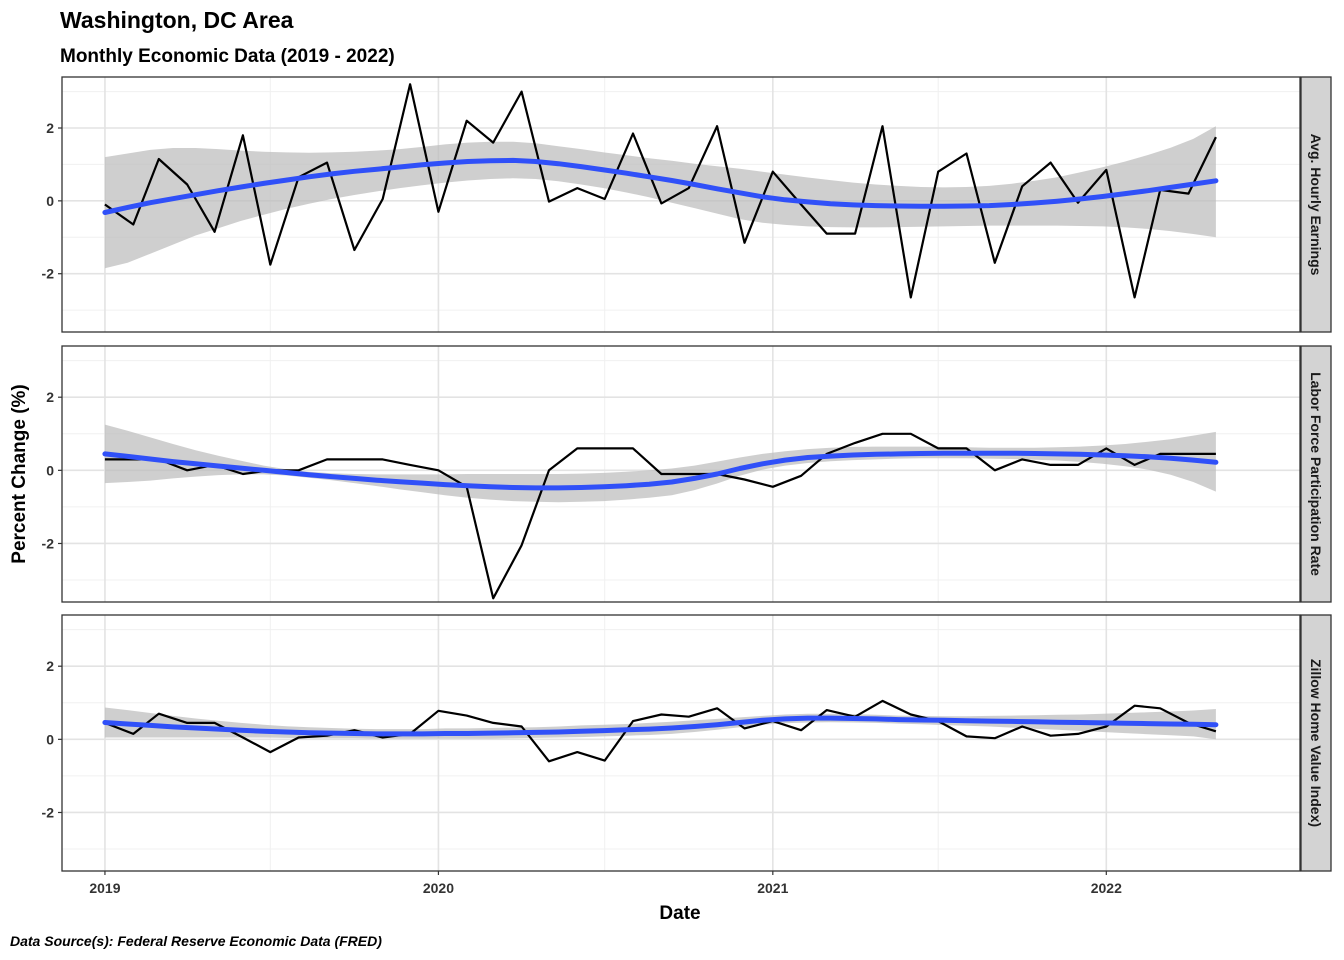 The width and height of the screenshot is (1344, 960). Describe the element at coordinates (438, 888) in the screenshot. I see `x-tick-label: 2020` at that location.